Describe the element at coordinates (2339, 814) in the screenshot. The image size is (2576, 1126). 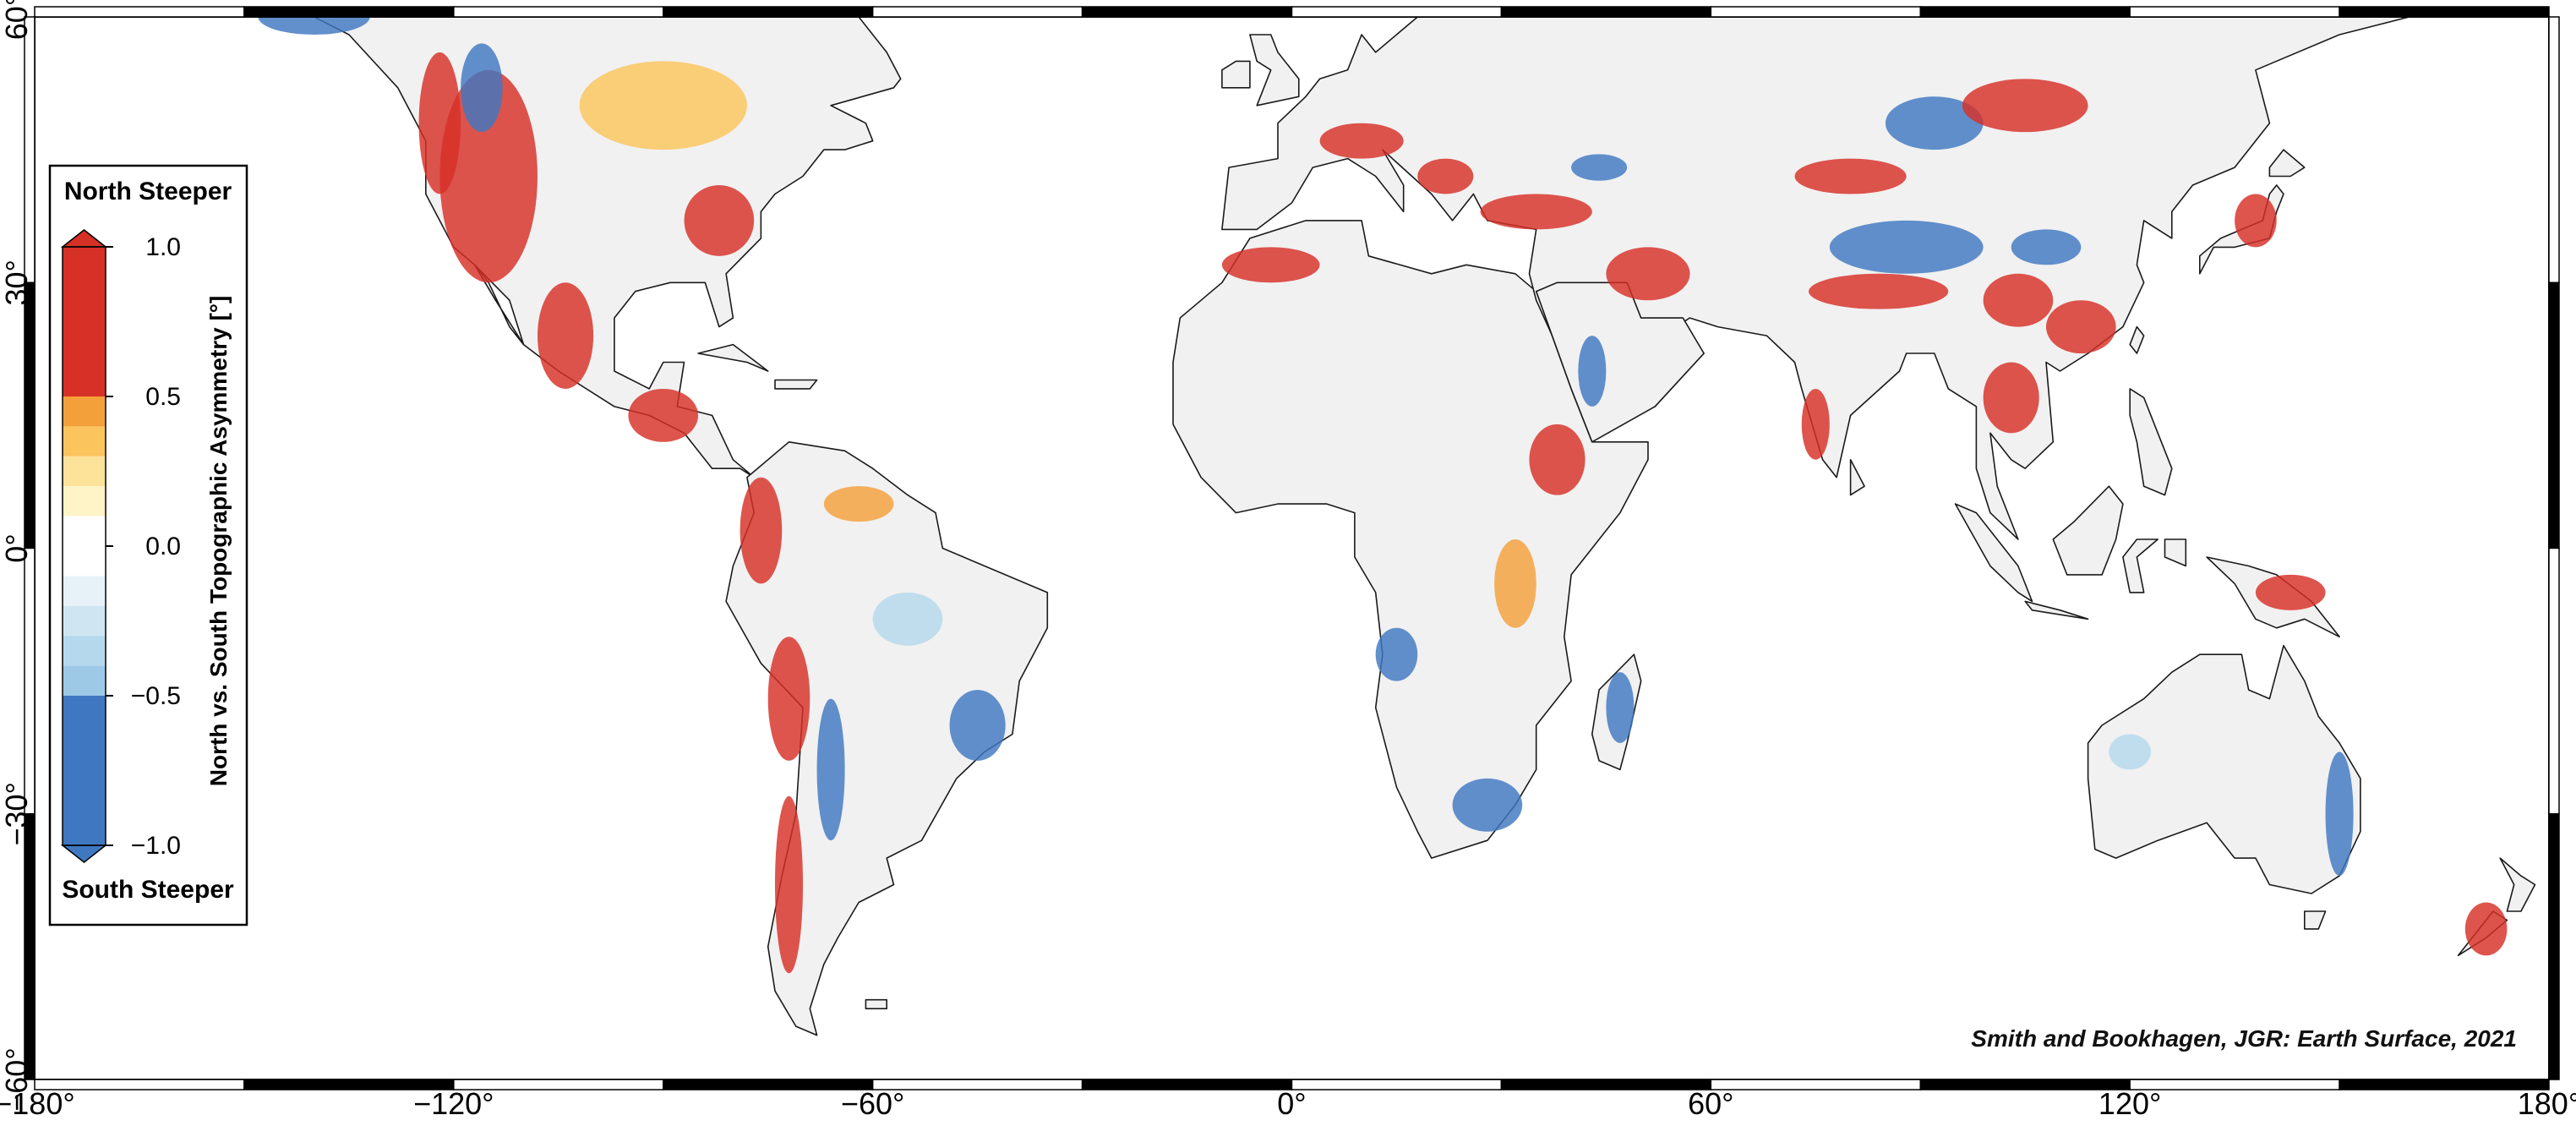
I see `asymmetry-zone-great-dividing-range` at that location.